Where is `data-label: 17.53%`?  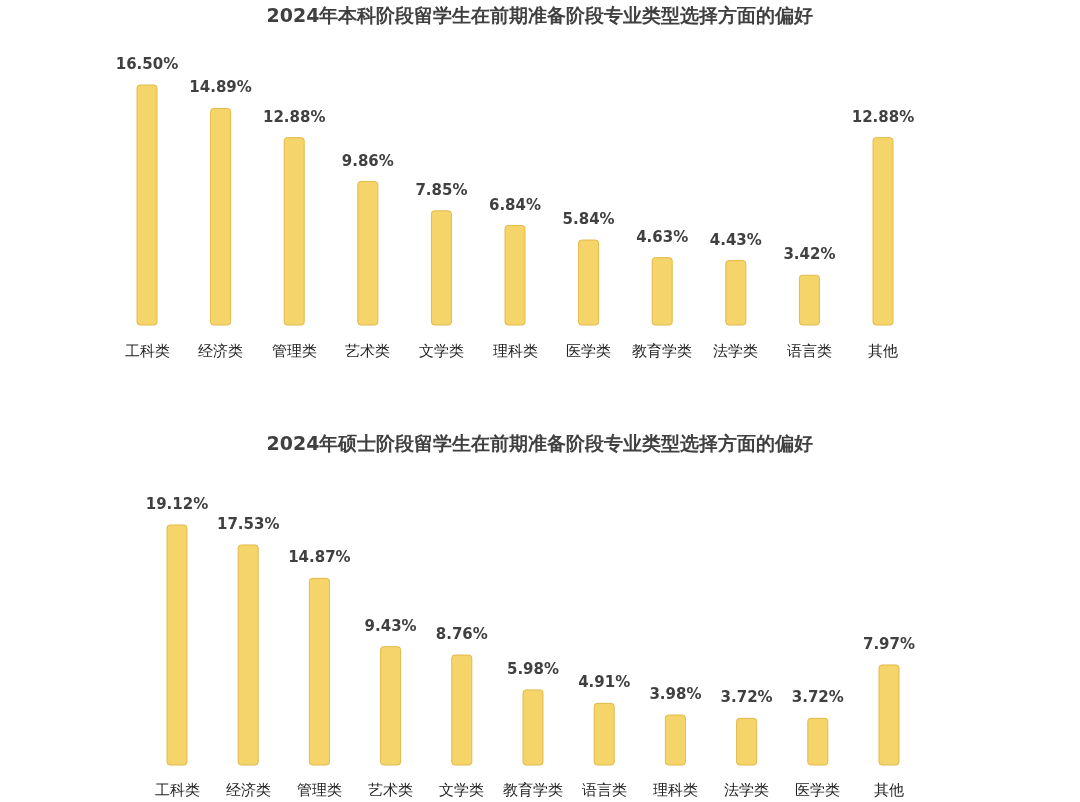 data-label: 17.53% is located at coordinates (248, 523).